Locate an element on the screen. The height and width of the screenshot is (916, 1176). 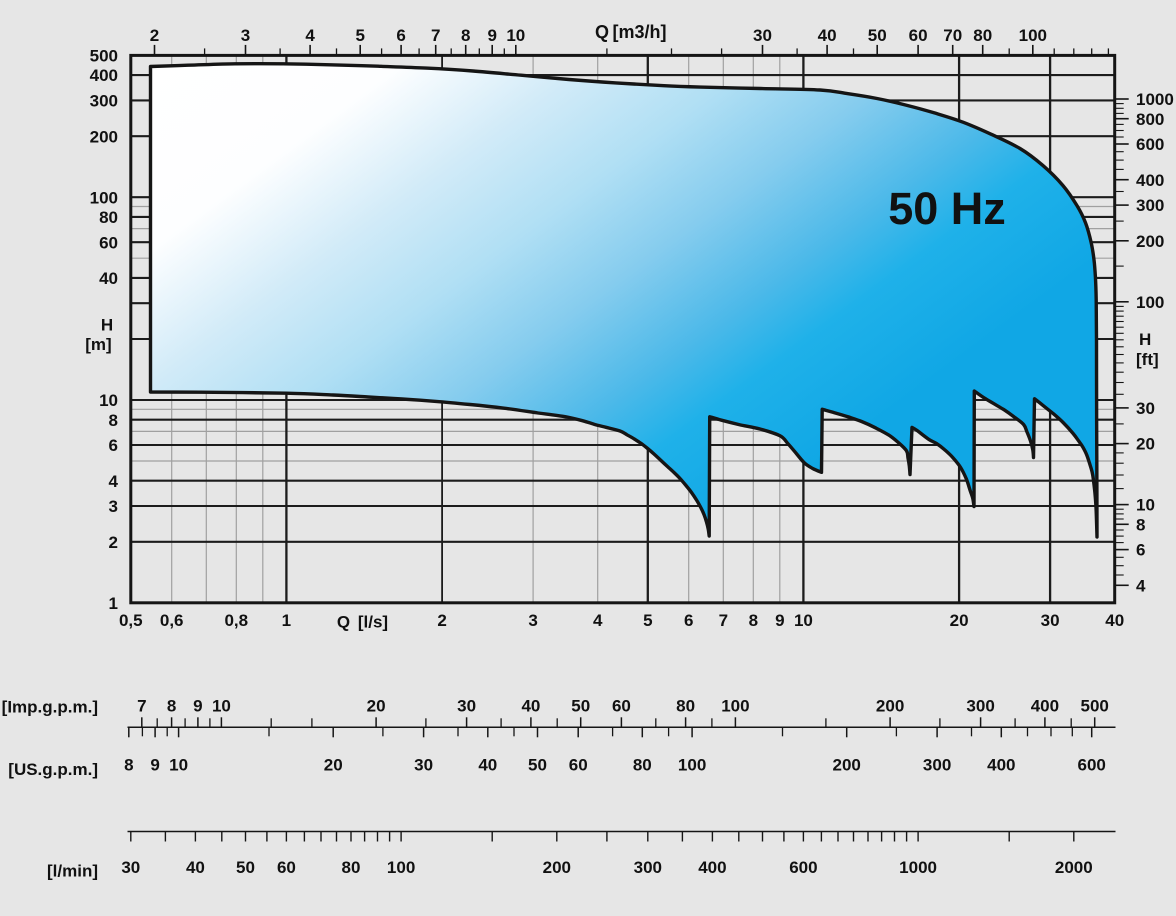
svg-text: 50 Hz is located at coordinates (947, 208).